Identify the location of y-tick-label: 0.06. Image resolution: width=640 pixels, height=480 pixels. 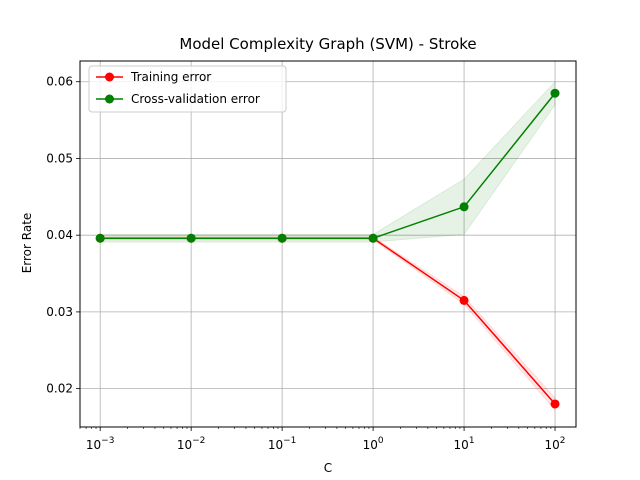
(59, 82).